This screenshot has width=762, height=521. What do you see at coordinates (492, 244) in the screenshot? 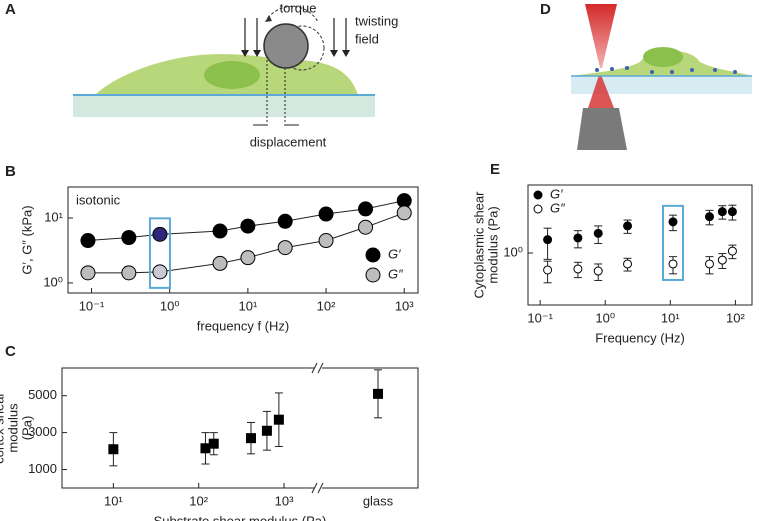
I see `y-axis-label: modulus (Pa)` at bounding box center [492, 244].